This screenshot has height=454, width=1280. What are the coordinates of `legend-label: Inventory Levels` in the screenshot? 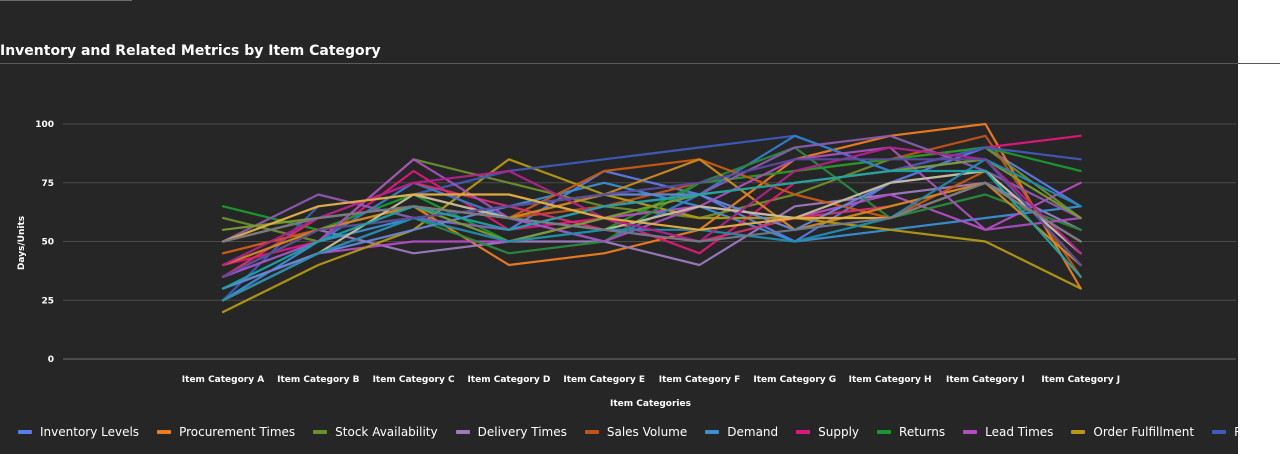 It's located at (90, 432).